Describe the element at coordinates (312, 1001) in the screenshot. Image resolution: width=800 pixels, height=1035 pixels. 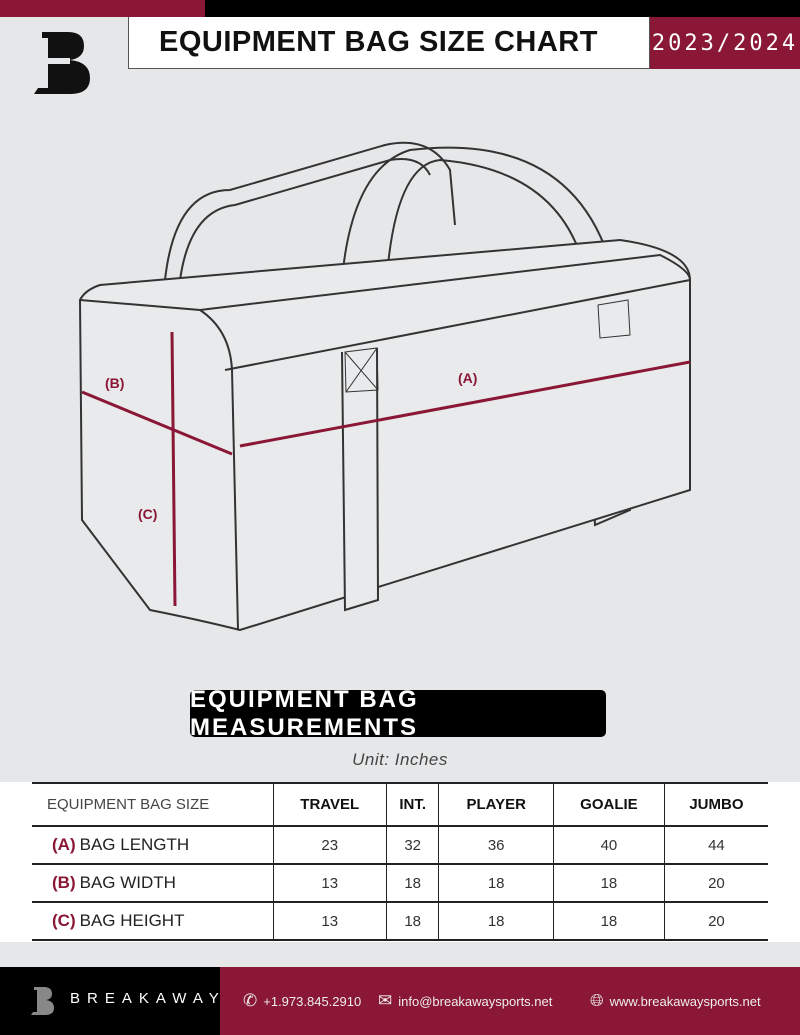
I see `phone-text: +1.973.845.2910` at that location.